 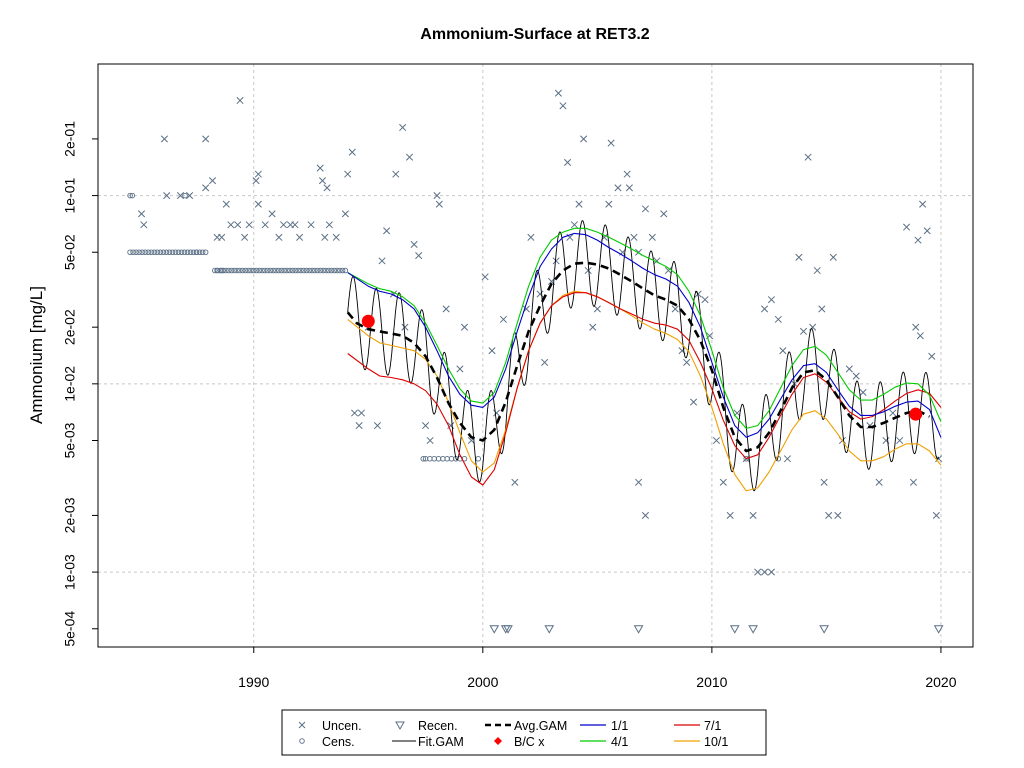 What do you see at coordinates (438, 726) in the screenshot?
I see `legend-recen-label: Recen.` at bounding box center [438, 726].